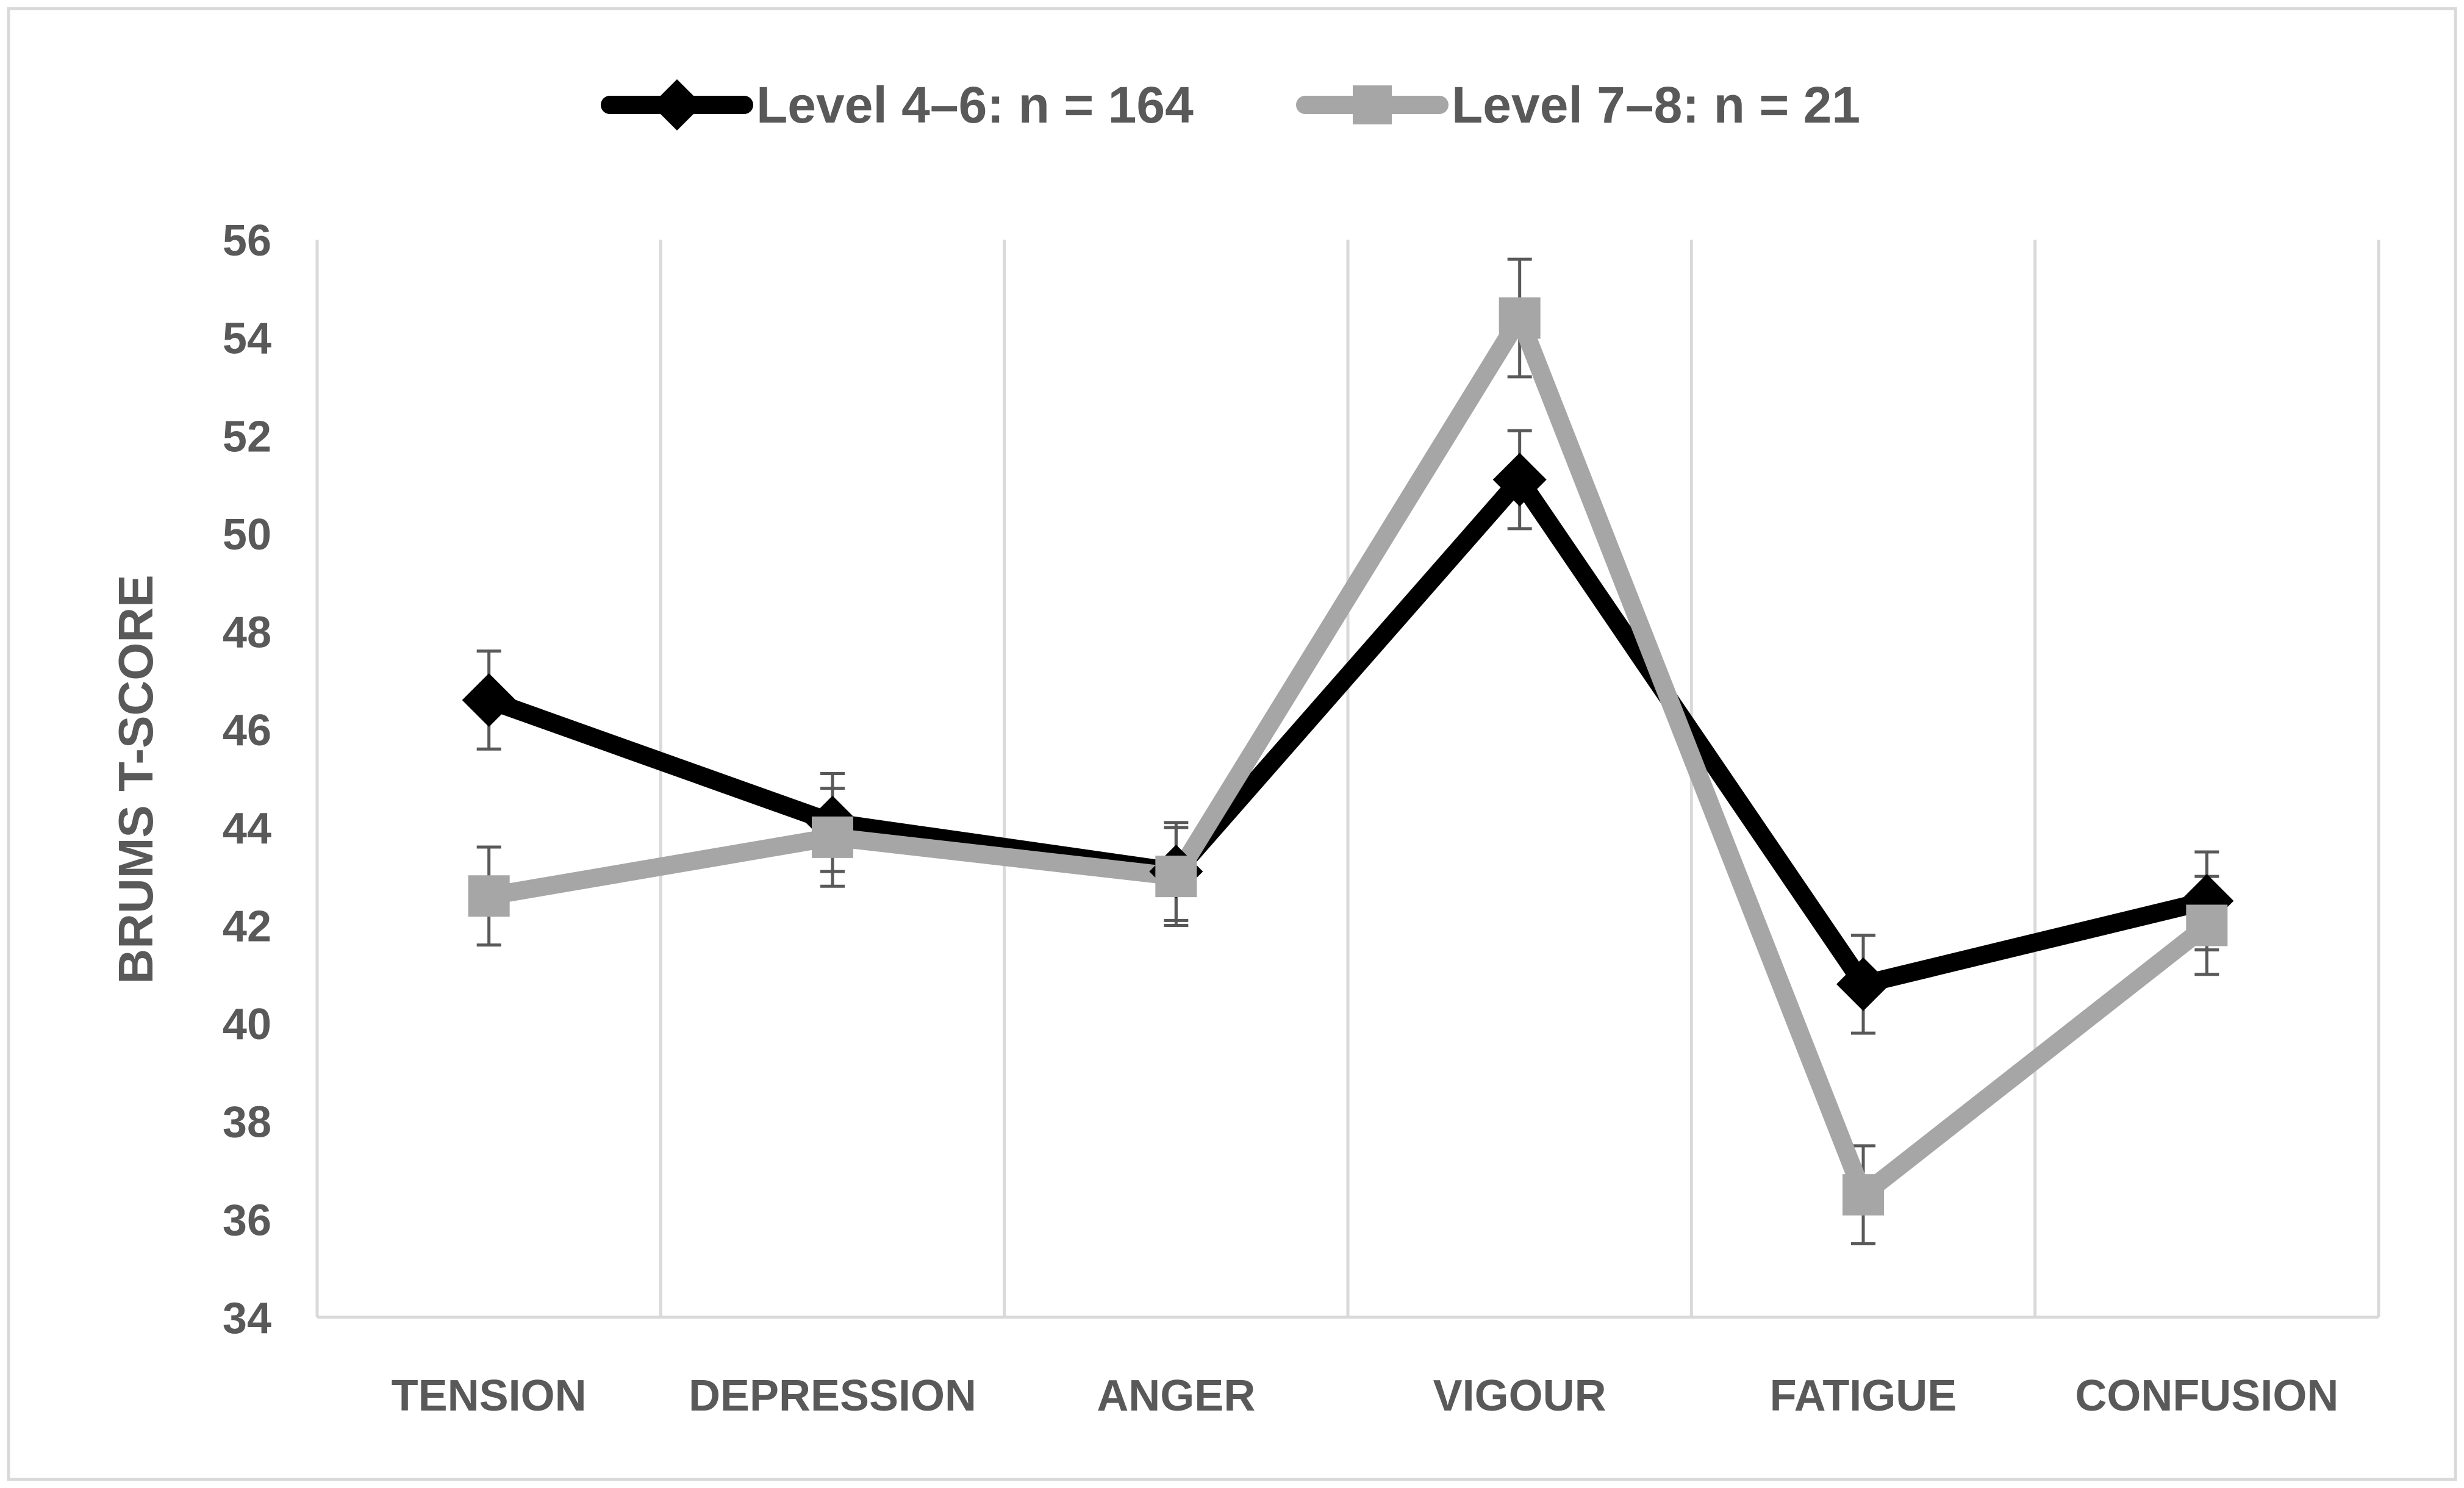 The image size is (2464, 1488). I want to click on x-tick-label: DEPRESSION, so click(832, 1396).